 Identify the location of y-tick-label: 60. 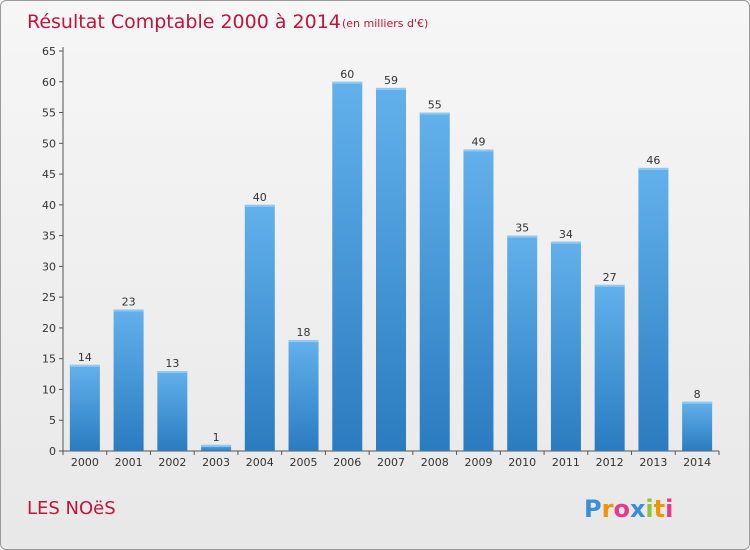
(49, 82).